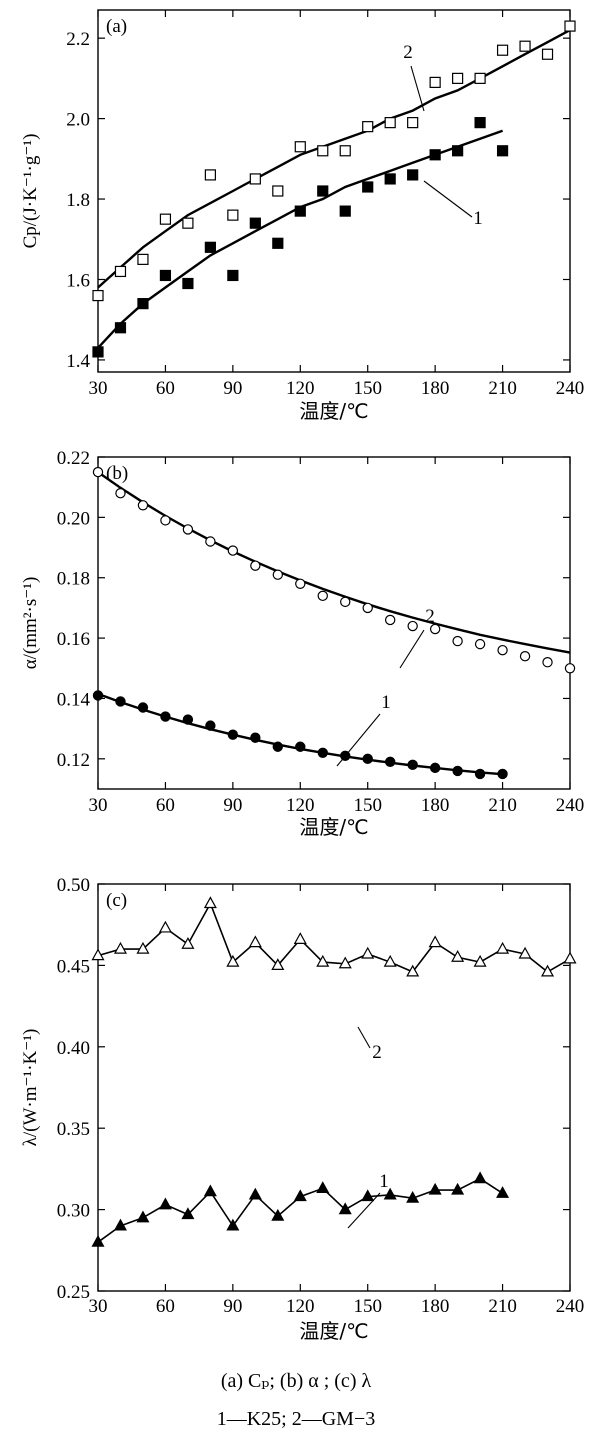 This screenshot has width=592, height=1454. I want to click on y-tick-label: 0.30, so click(73, 1211).